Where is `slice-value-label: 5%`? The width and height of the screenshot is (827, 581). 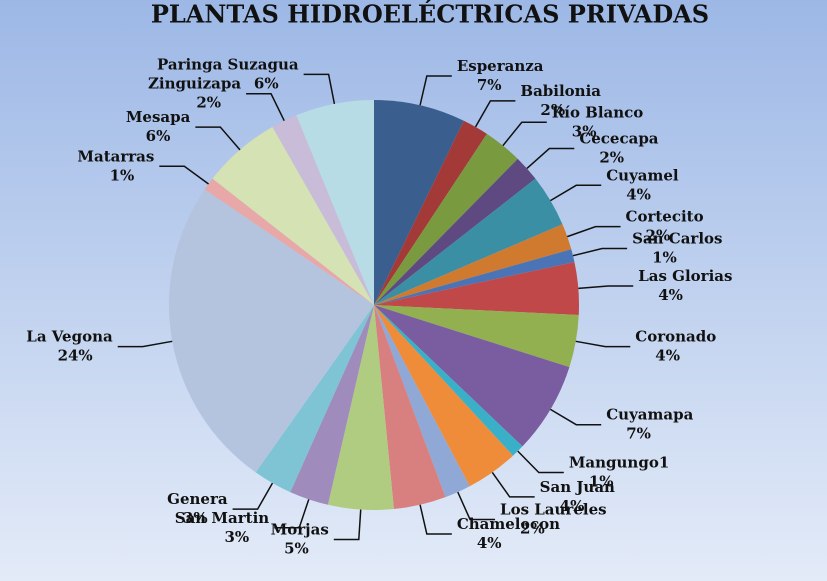
slice-value-label: 5% is located at coordinates (296, 549).